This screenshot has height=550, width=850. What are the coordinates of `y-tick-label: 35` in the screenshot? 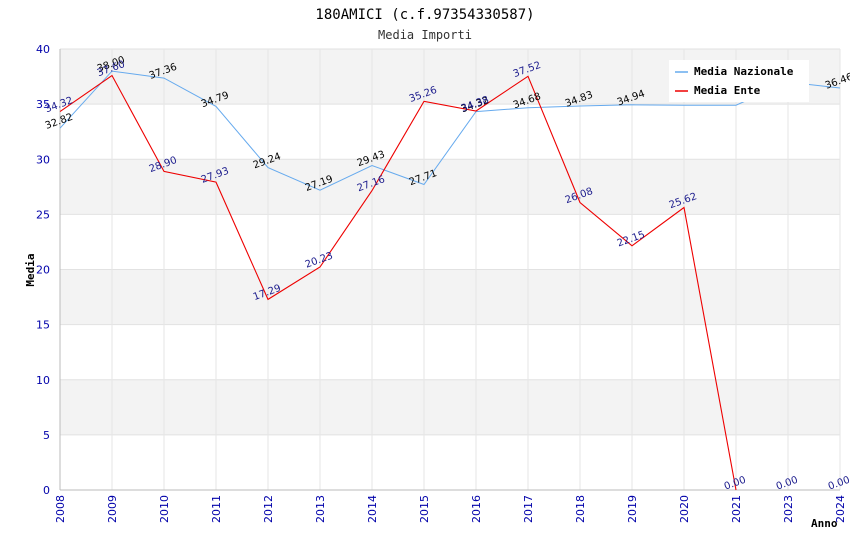 It's located at (43, 104).